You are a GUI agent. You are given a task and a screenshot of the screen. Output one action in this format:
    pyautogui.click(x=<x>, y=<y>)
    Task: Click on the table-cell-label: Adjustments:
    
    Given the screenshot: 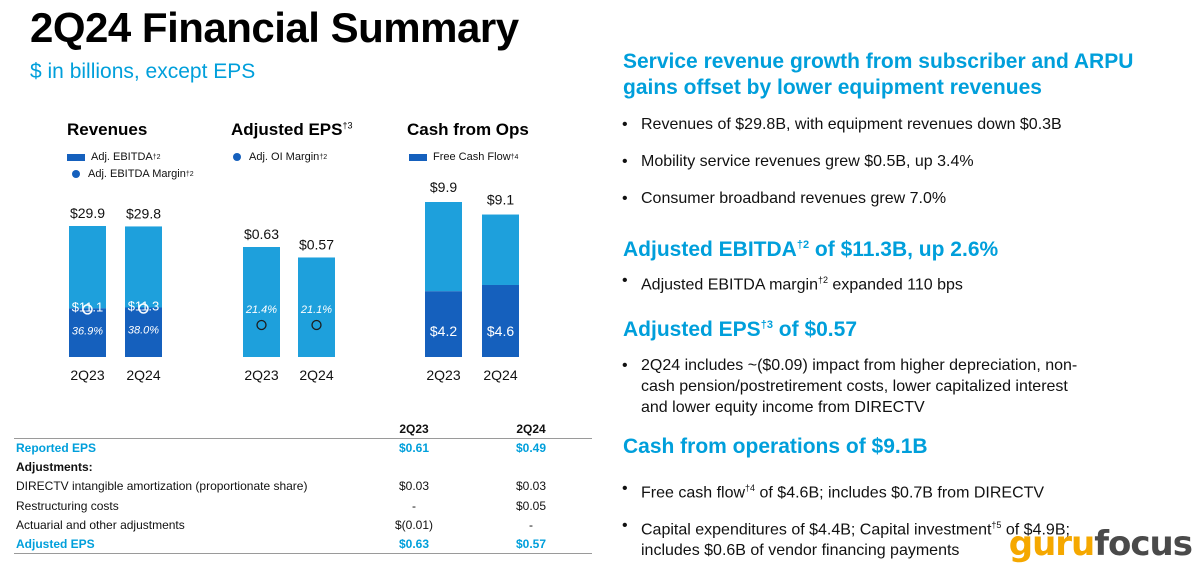 What is the action you would take?
    pyautogui.click(x=54, y=467)
    